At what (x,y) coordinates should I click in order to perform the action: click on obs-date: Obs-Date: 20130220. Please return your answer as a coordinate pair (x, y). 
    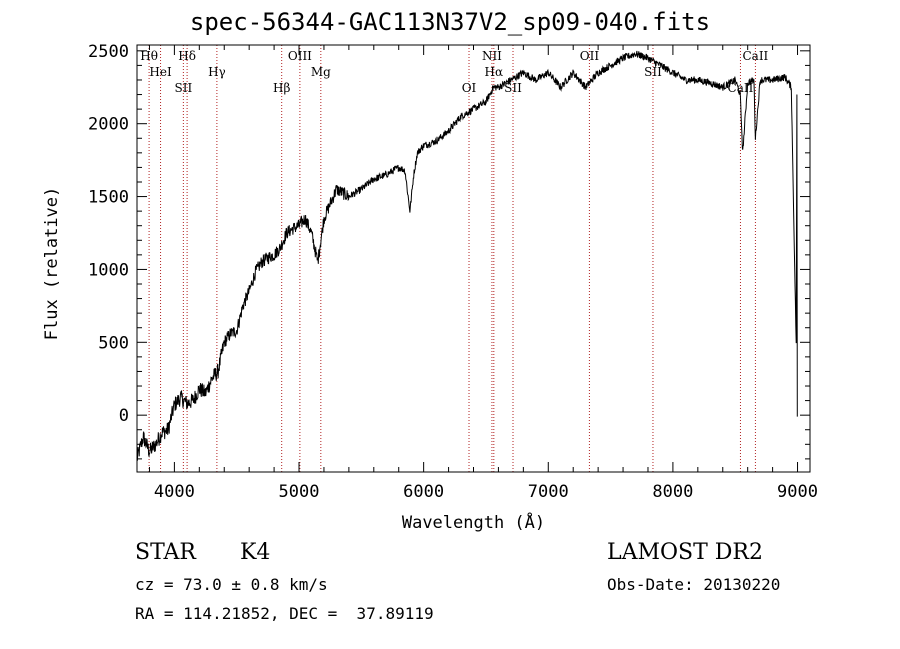
    Looking at the image, I should click on (694, 584).